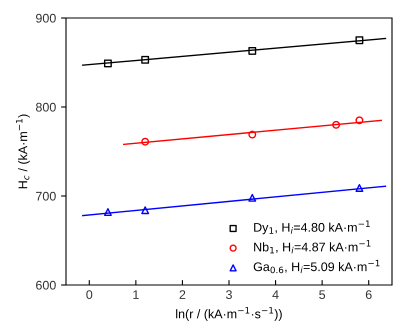  I want to click on y-axis-title: H$_{c}$ / (kA·m$^{−1}$), so click(23, 151).